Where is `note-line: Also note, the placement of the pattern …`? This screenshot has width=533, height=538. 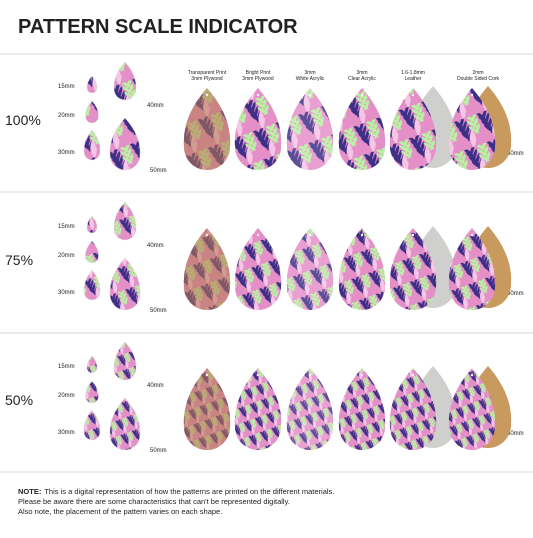 note-line: Also note, the placement of the pattern … is located at coordinates (120, 511).